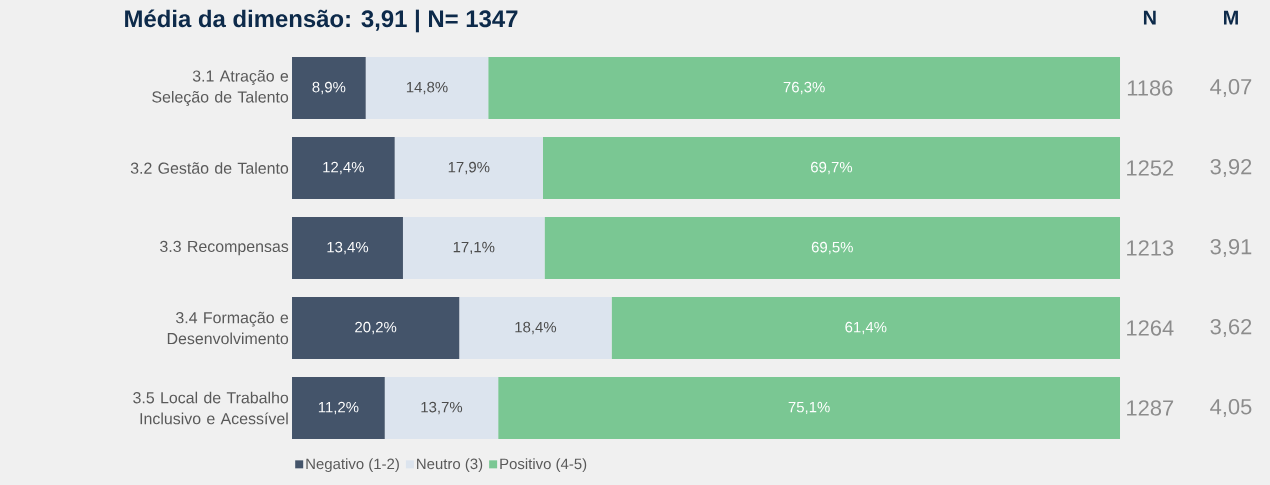 The image size is (1270, 485). What do you see at coordinates (1231, 248) in the screenshot?
I see `text: 3,91` at bounding box center [1231, 248].